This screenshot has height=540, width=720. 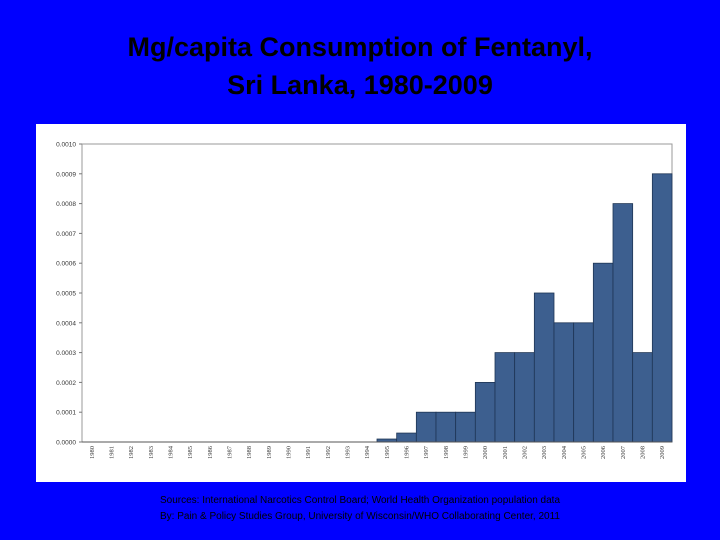 What do you see at coordinates (328, 452) in the screenshot?
I see `x-tick-label: 1992` at bounding box center [328, 452].